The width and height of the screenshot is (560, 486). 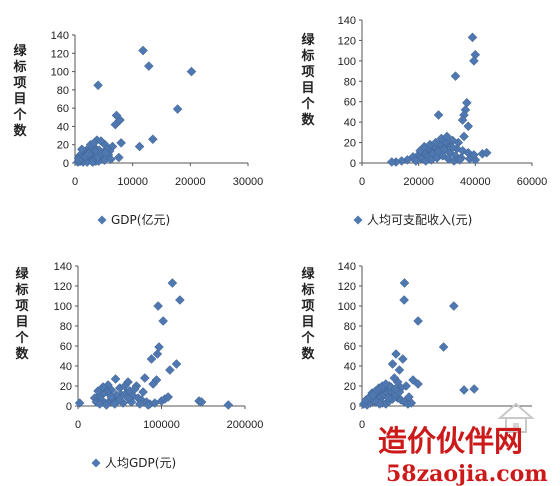 What do you see at coordinates (475, 182) in the screenshot?
I see `x-tick-label: 40000` at bounding box center [475, 182].